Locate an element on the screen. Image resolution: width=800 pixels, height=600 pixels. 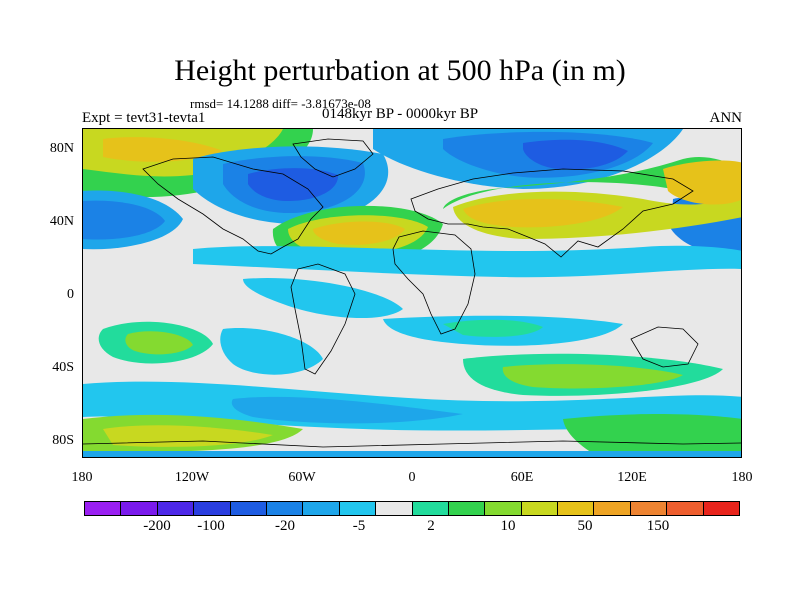
lat-tick-label: 80S is located at coordinates (63, 440).